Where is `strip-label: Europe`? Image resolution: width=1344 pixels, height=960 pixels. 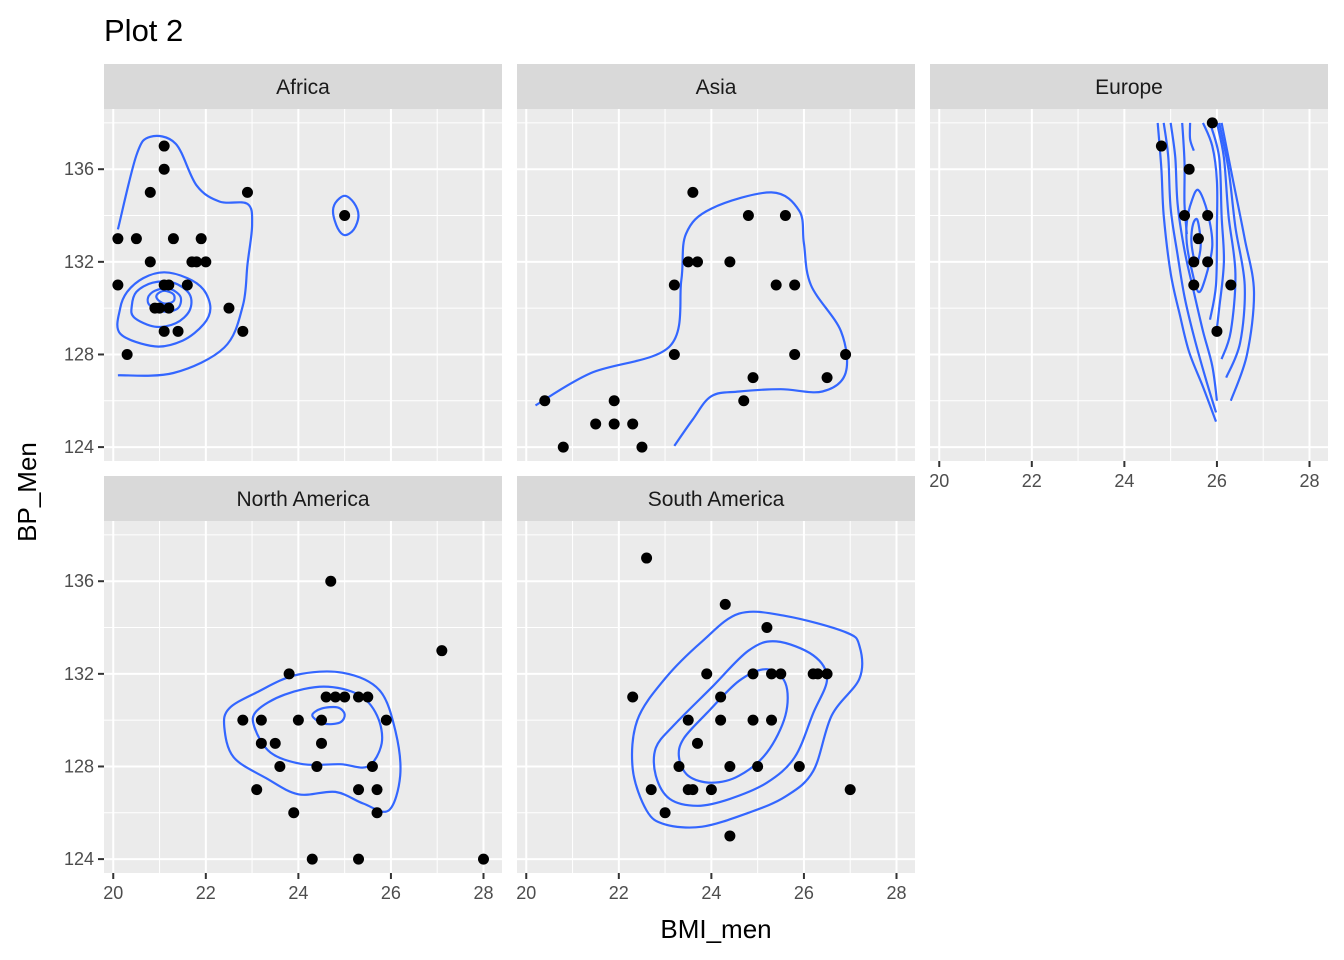 strip-label: Europe is located at coordinates (1129, 87).